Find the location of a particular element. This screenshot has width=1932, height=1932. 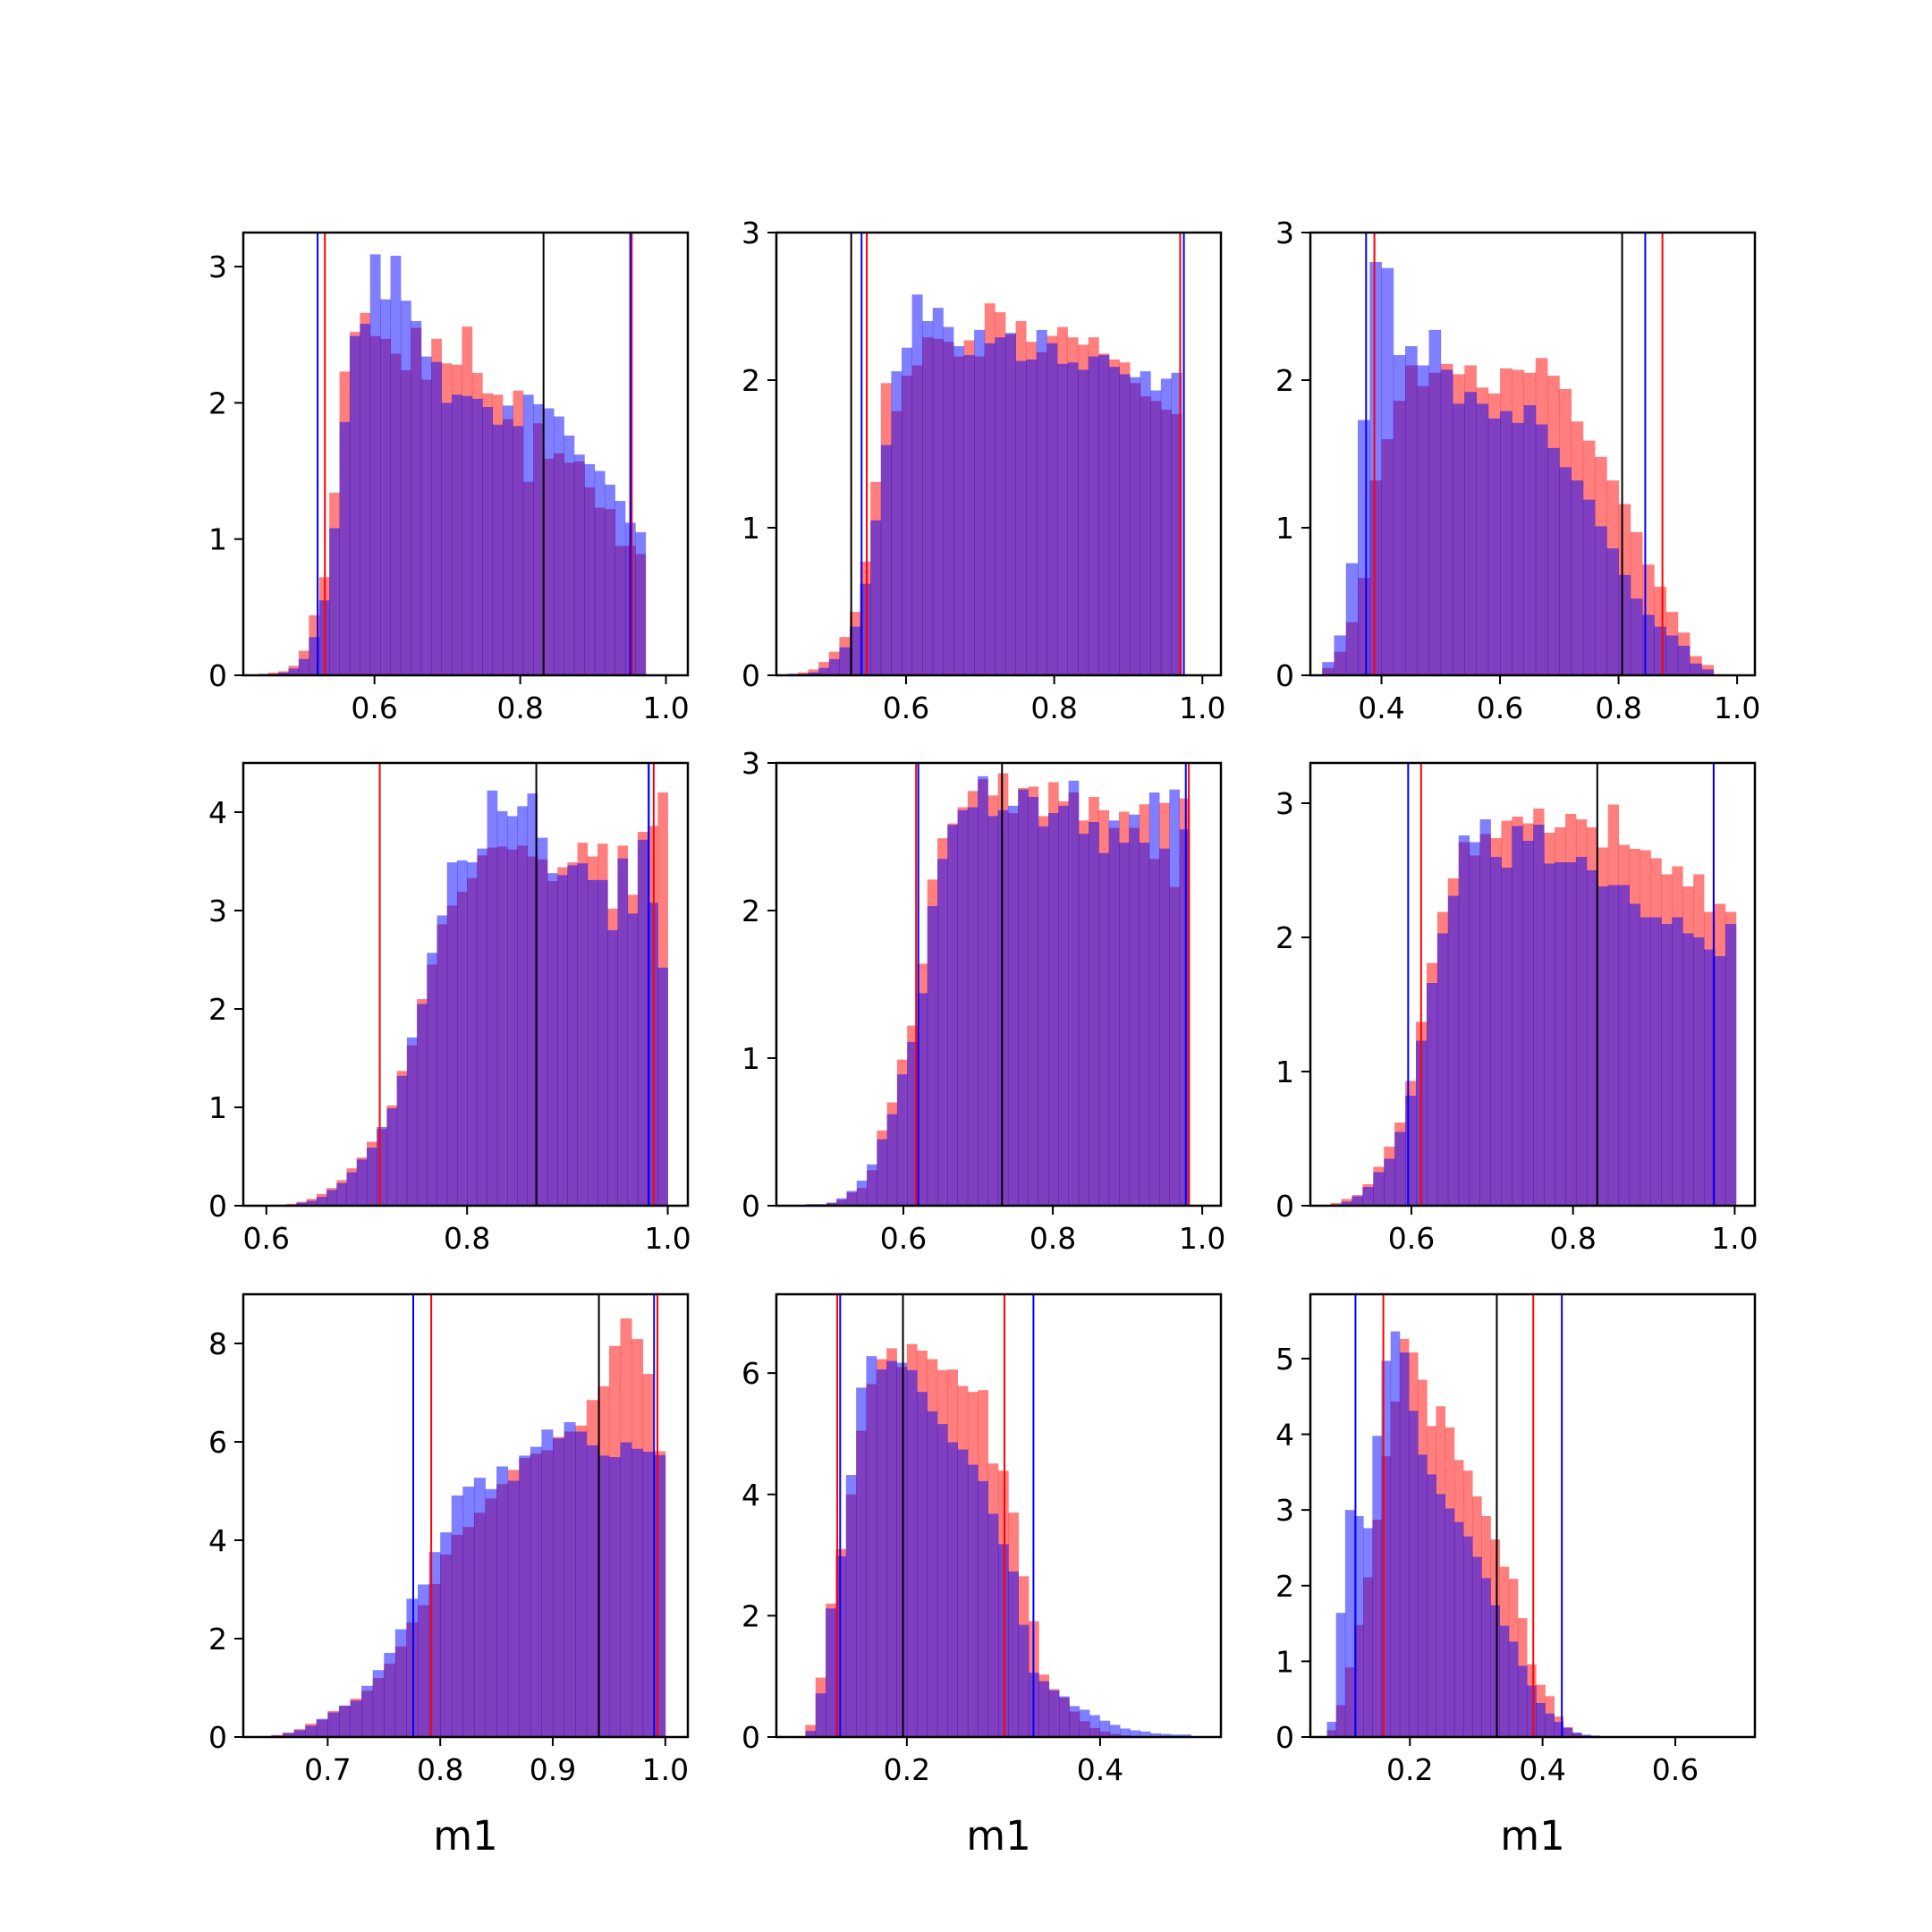

panel-r1c2-ytick-label-0: 0 is located at coordinates (1284, 1206).